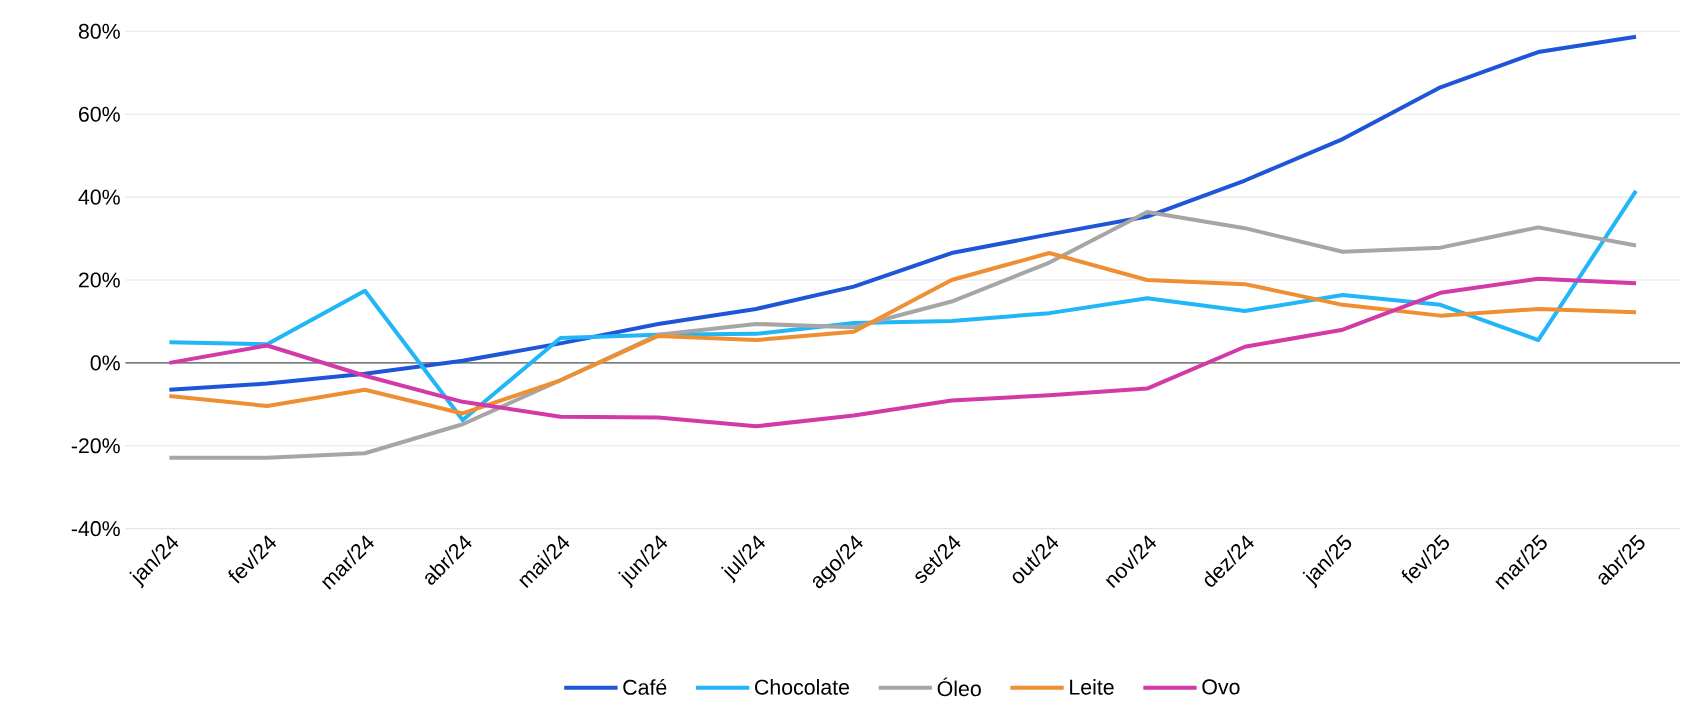  What do you see at coordinates (959, 687) in the screenshot?
I see `legend-label: Óleo` at bounding box center [959, 687].